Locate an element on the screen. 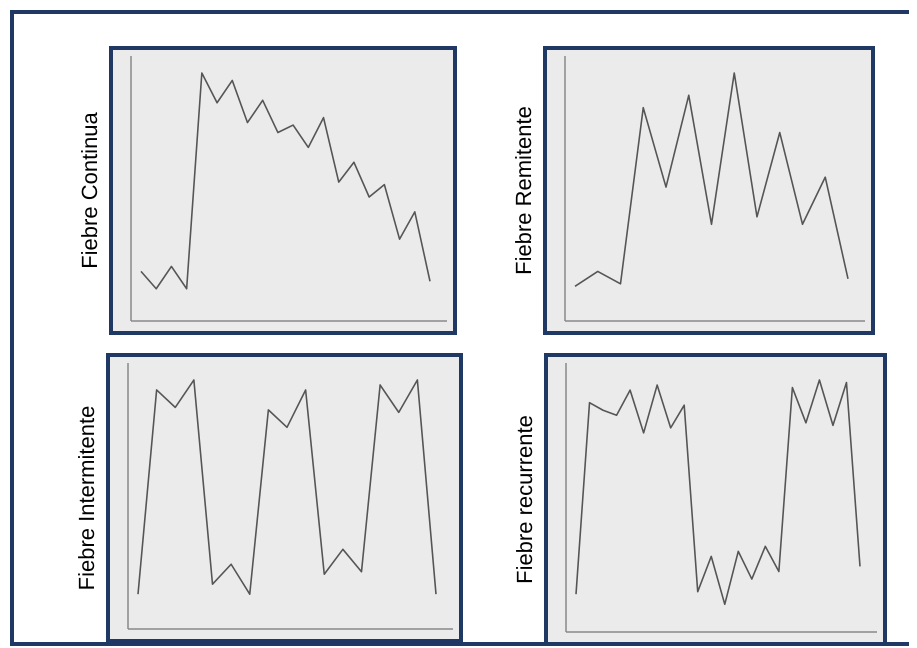 The width and height of the screenshot is (917, 648). y-axis-title: Fiebre Continua is located at coordinates (89, 190).